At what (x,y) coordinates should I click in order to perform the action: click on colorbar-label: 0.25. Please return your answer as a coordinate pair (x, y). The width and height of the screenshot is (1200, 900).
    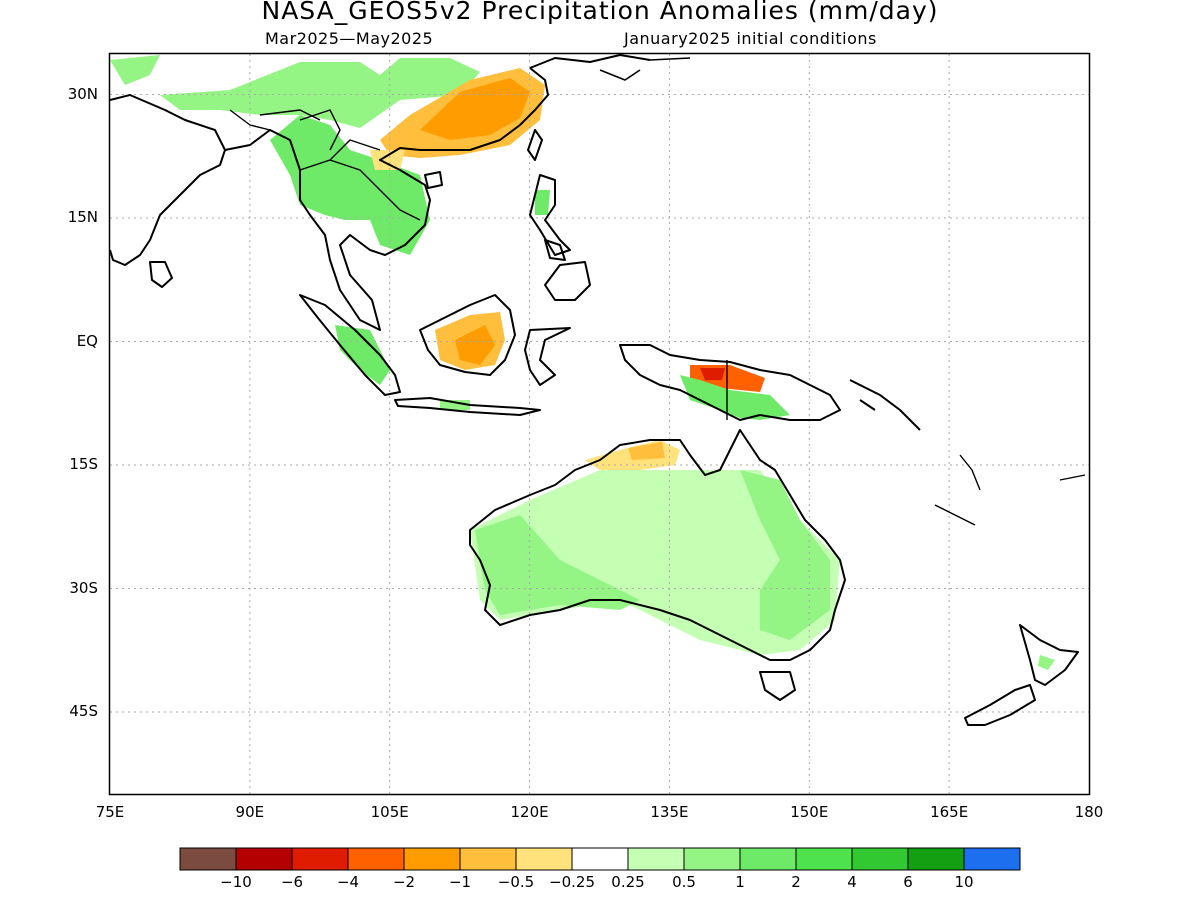
    Looking at the image, I should click on (628, 882).